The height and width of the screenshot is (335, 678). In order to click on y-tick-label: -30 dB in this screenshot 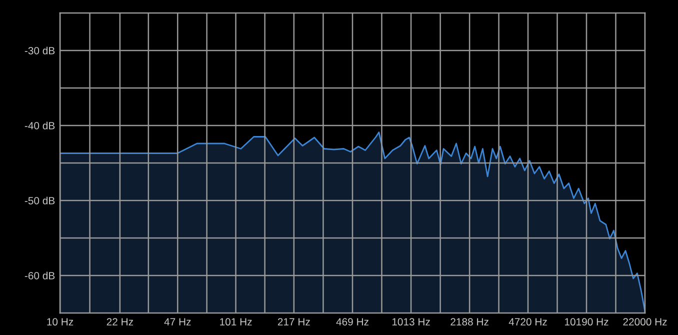, I will do `click(39, 50)`.